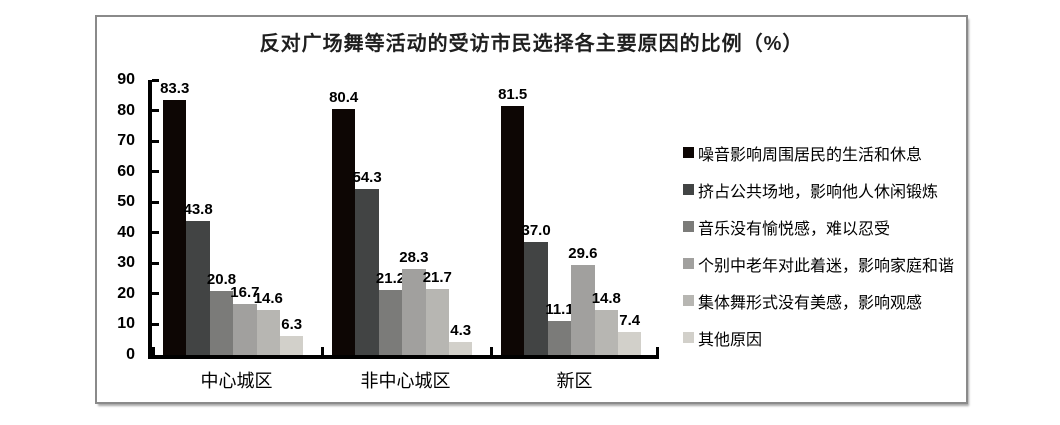 Image resolution: width=1060 pixels, height=425 pixels. Describe the element at coordinates (574, 381) in the screenshot. I see `x-category-label: 新区` at that location.